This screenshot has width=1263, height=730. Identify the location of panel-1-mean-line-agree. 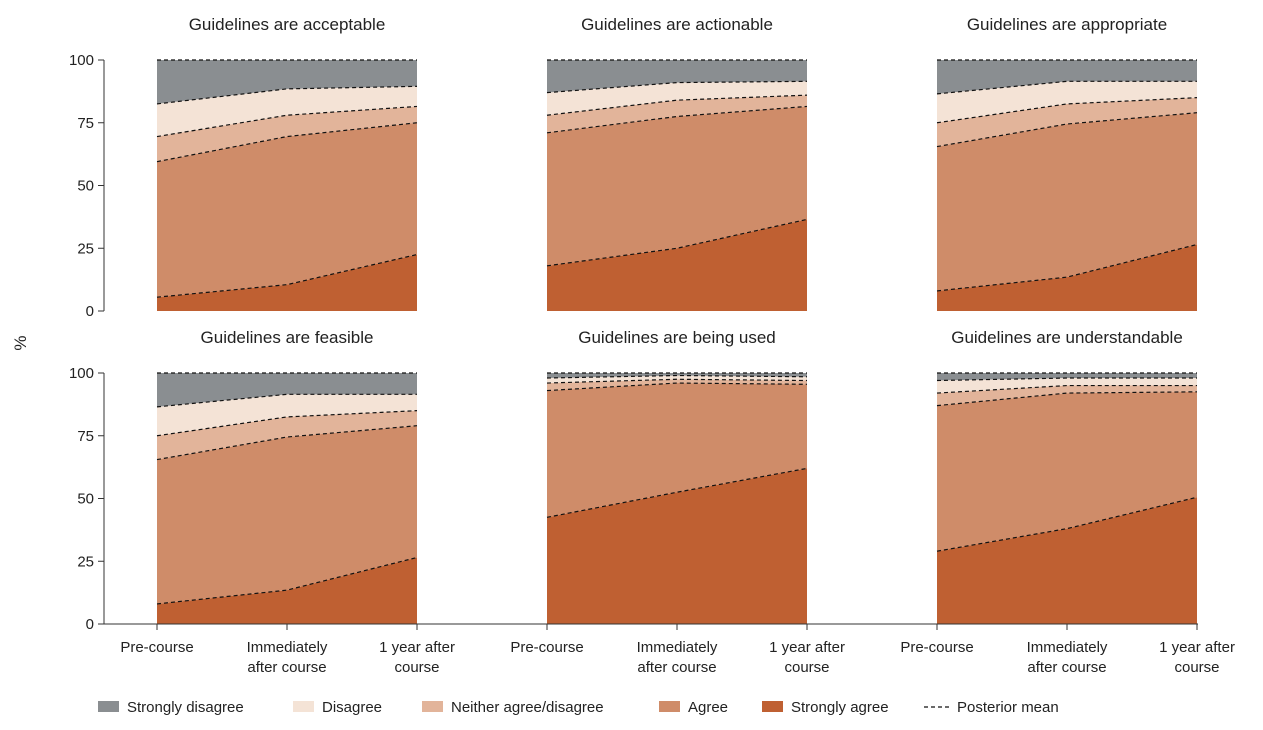
(287, 142).